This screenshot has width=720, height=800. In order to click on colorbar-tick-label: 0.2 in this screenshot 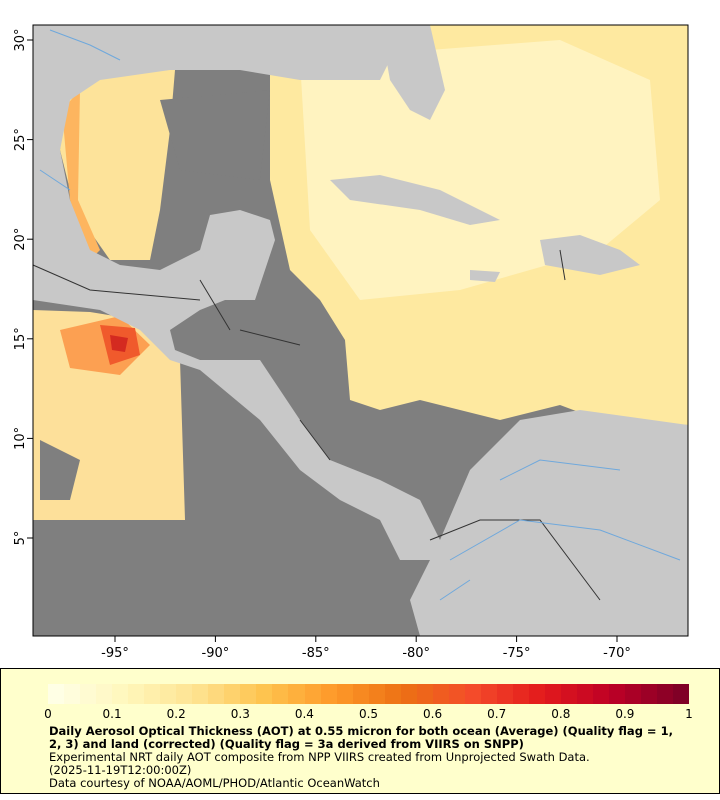, I will do `click(176, 714)`.